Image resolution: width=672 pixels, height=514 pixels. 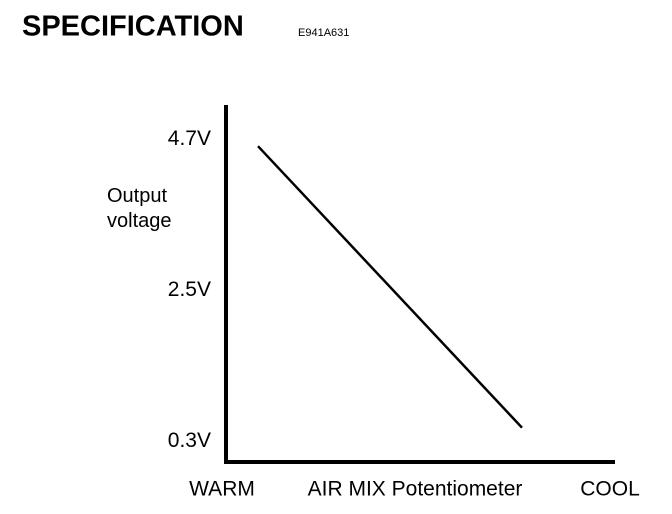 What do you see at coordinates (189, 440) in the screenshot?
I see `y-tick-label: 0.3V` at bounding box center [189, 440].